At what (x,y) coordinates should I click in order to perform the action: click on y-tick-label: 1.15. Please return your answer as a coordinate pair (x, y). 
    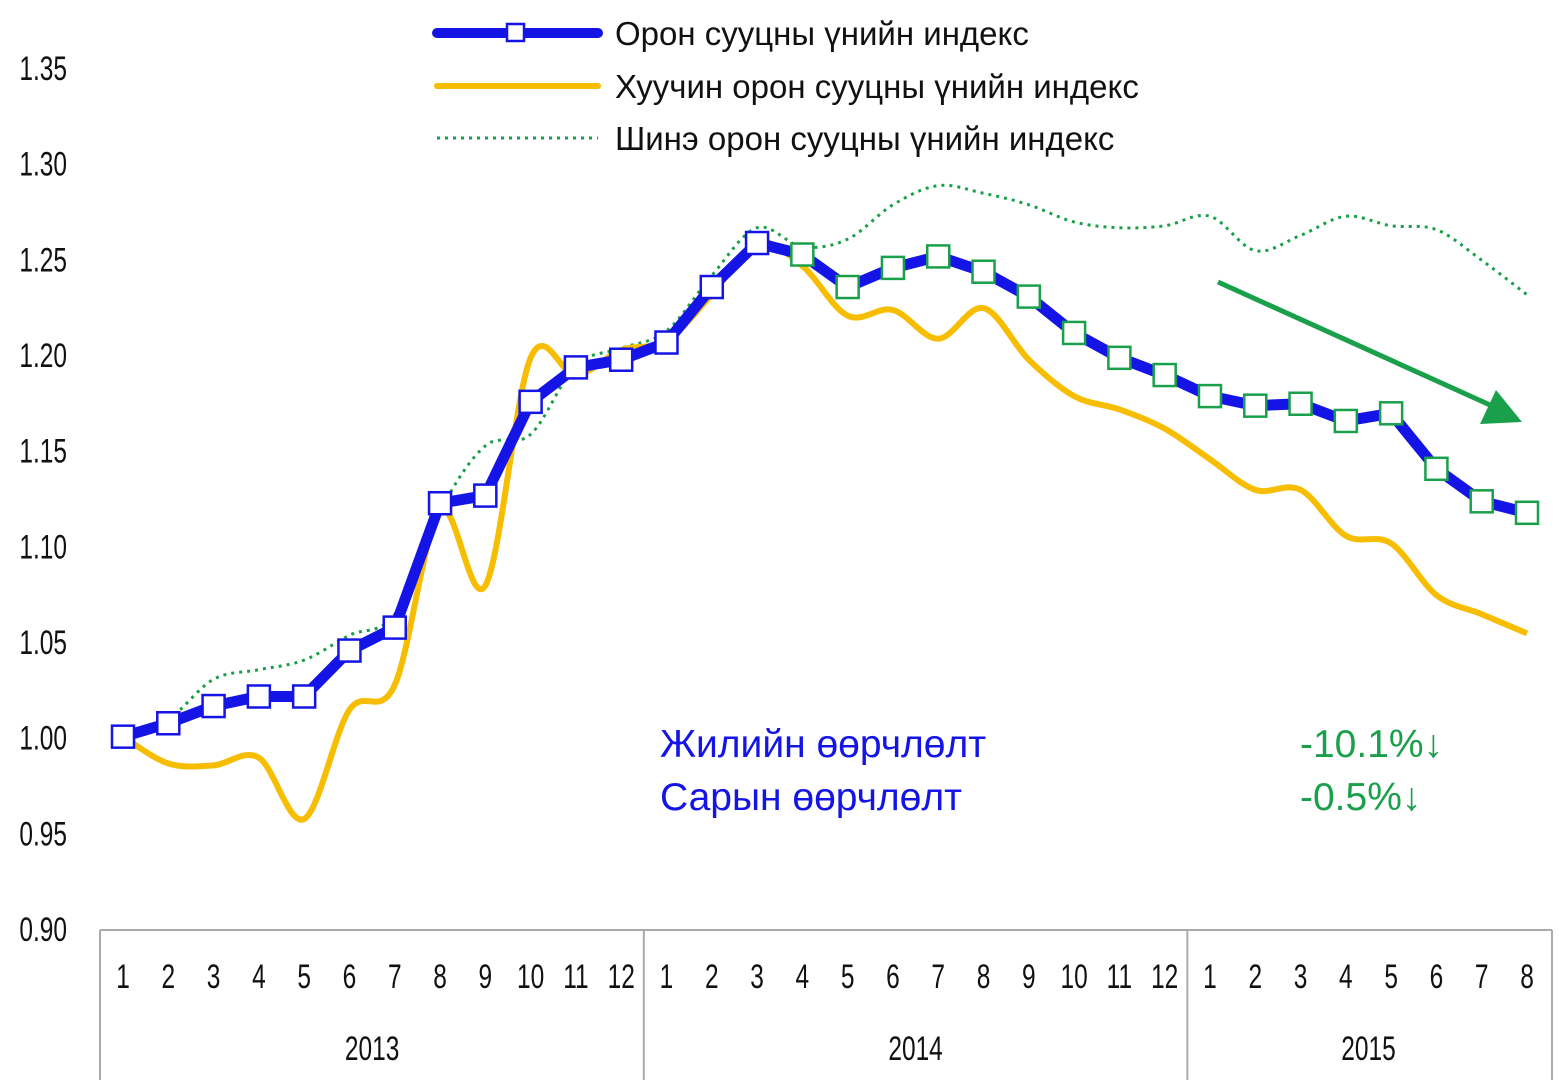
    Looking at the image, I should click on (43, 452).